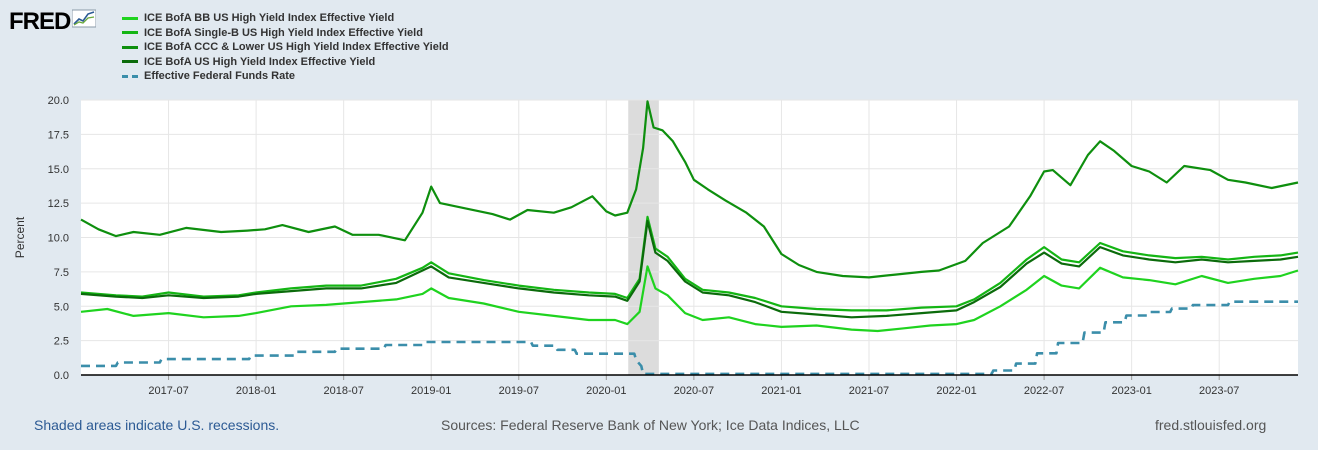 This screenshot has width=1318, height=450. What do you see at coordinates (61, 273) in the screenshot?
I see `y-tick-label: 7.5` at bounding box center [61, 273].